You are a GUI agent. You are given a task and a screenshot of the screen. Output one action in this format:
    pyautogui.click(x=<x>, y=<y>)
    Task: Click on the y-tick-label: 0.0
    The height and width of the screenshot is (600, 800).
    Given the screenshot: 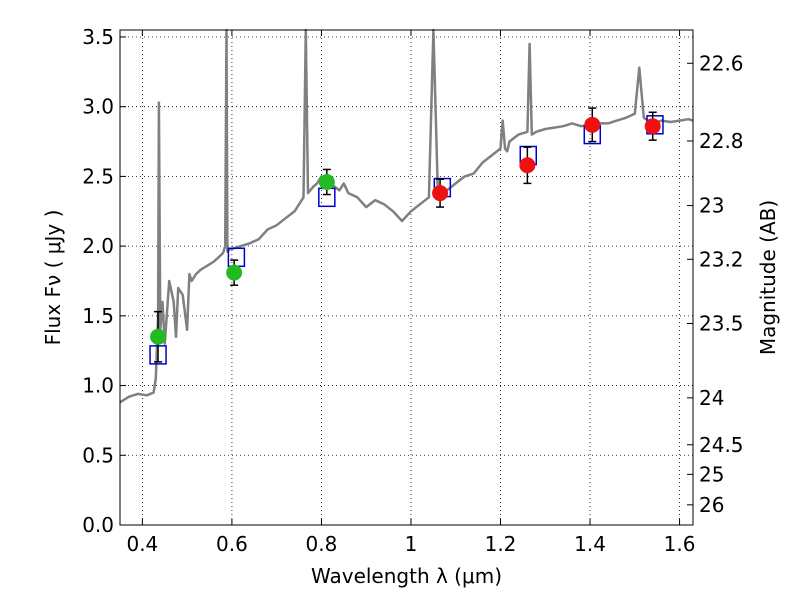 What is the action you would take?
    pyautogui.click(x=98, y=525)
    